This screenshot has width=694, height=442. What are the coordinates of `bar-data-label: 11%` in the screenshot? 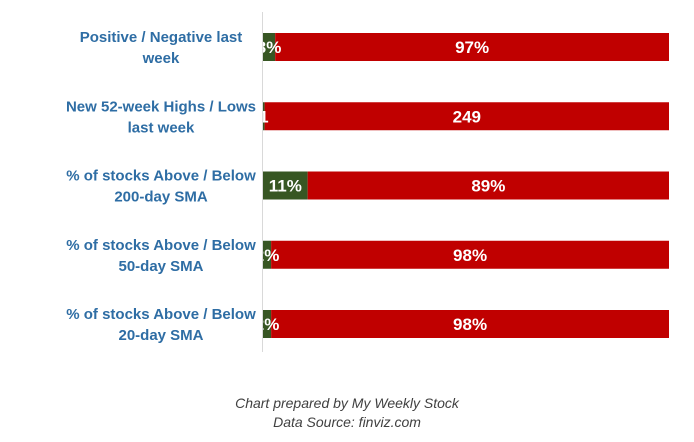 It's located at (285, 186).